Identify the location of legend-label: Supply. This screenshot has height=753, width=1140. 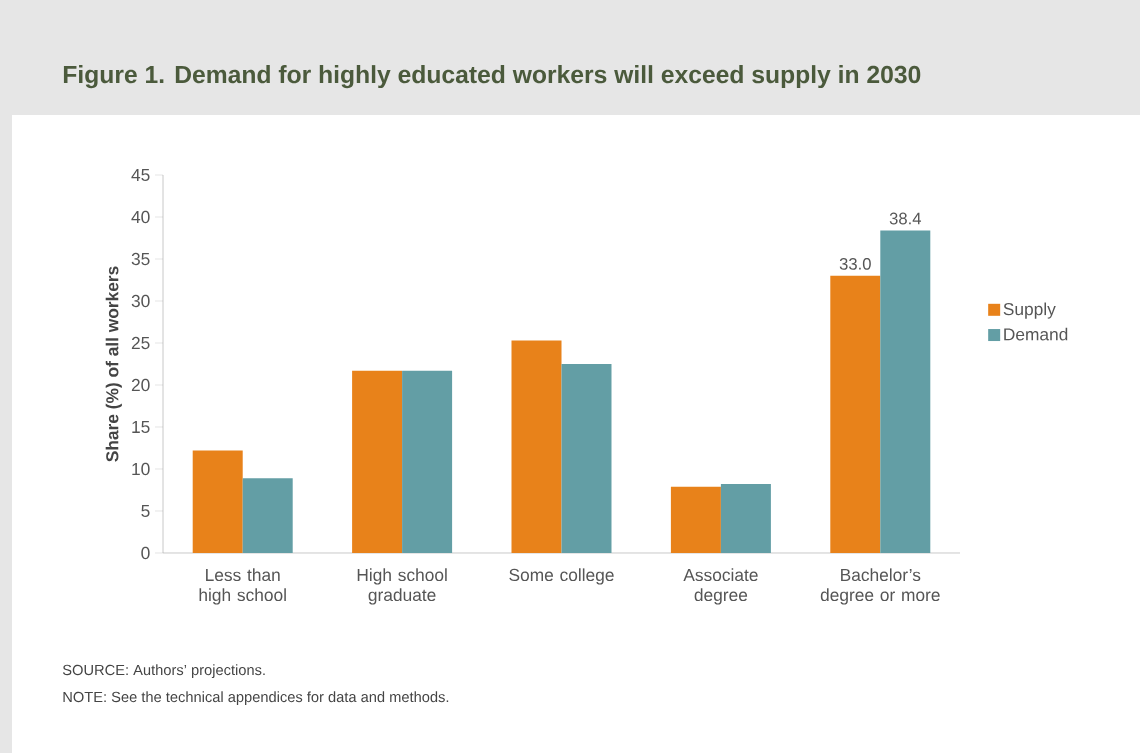
(1029, 310).